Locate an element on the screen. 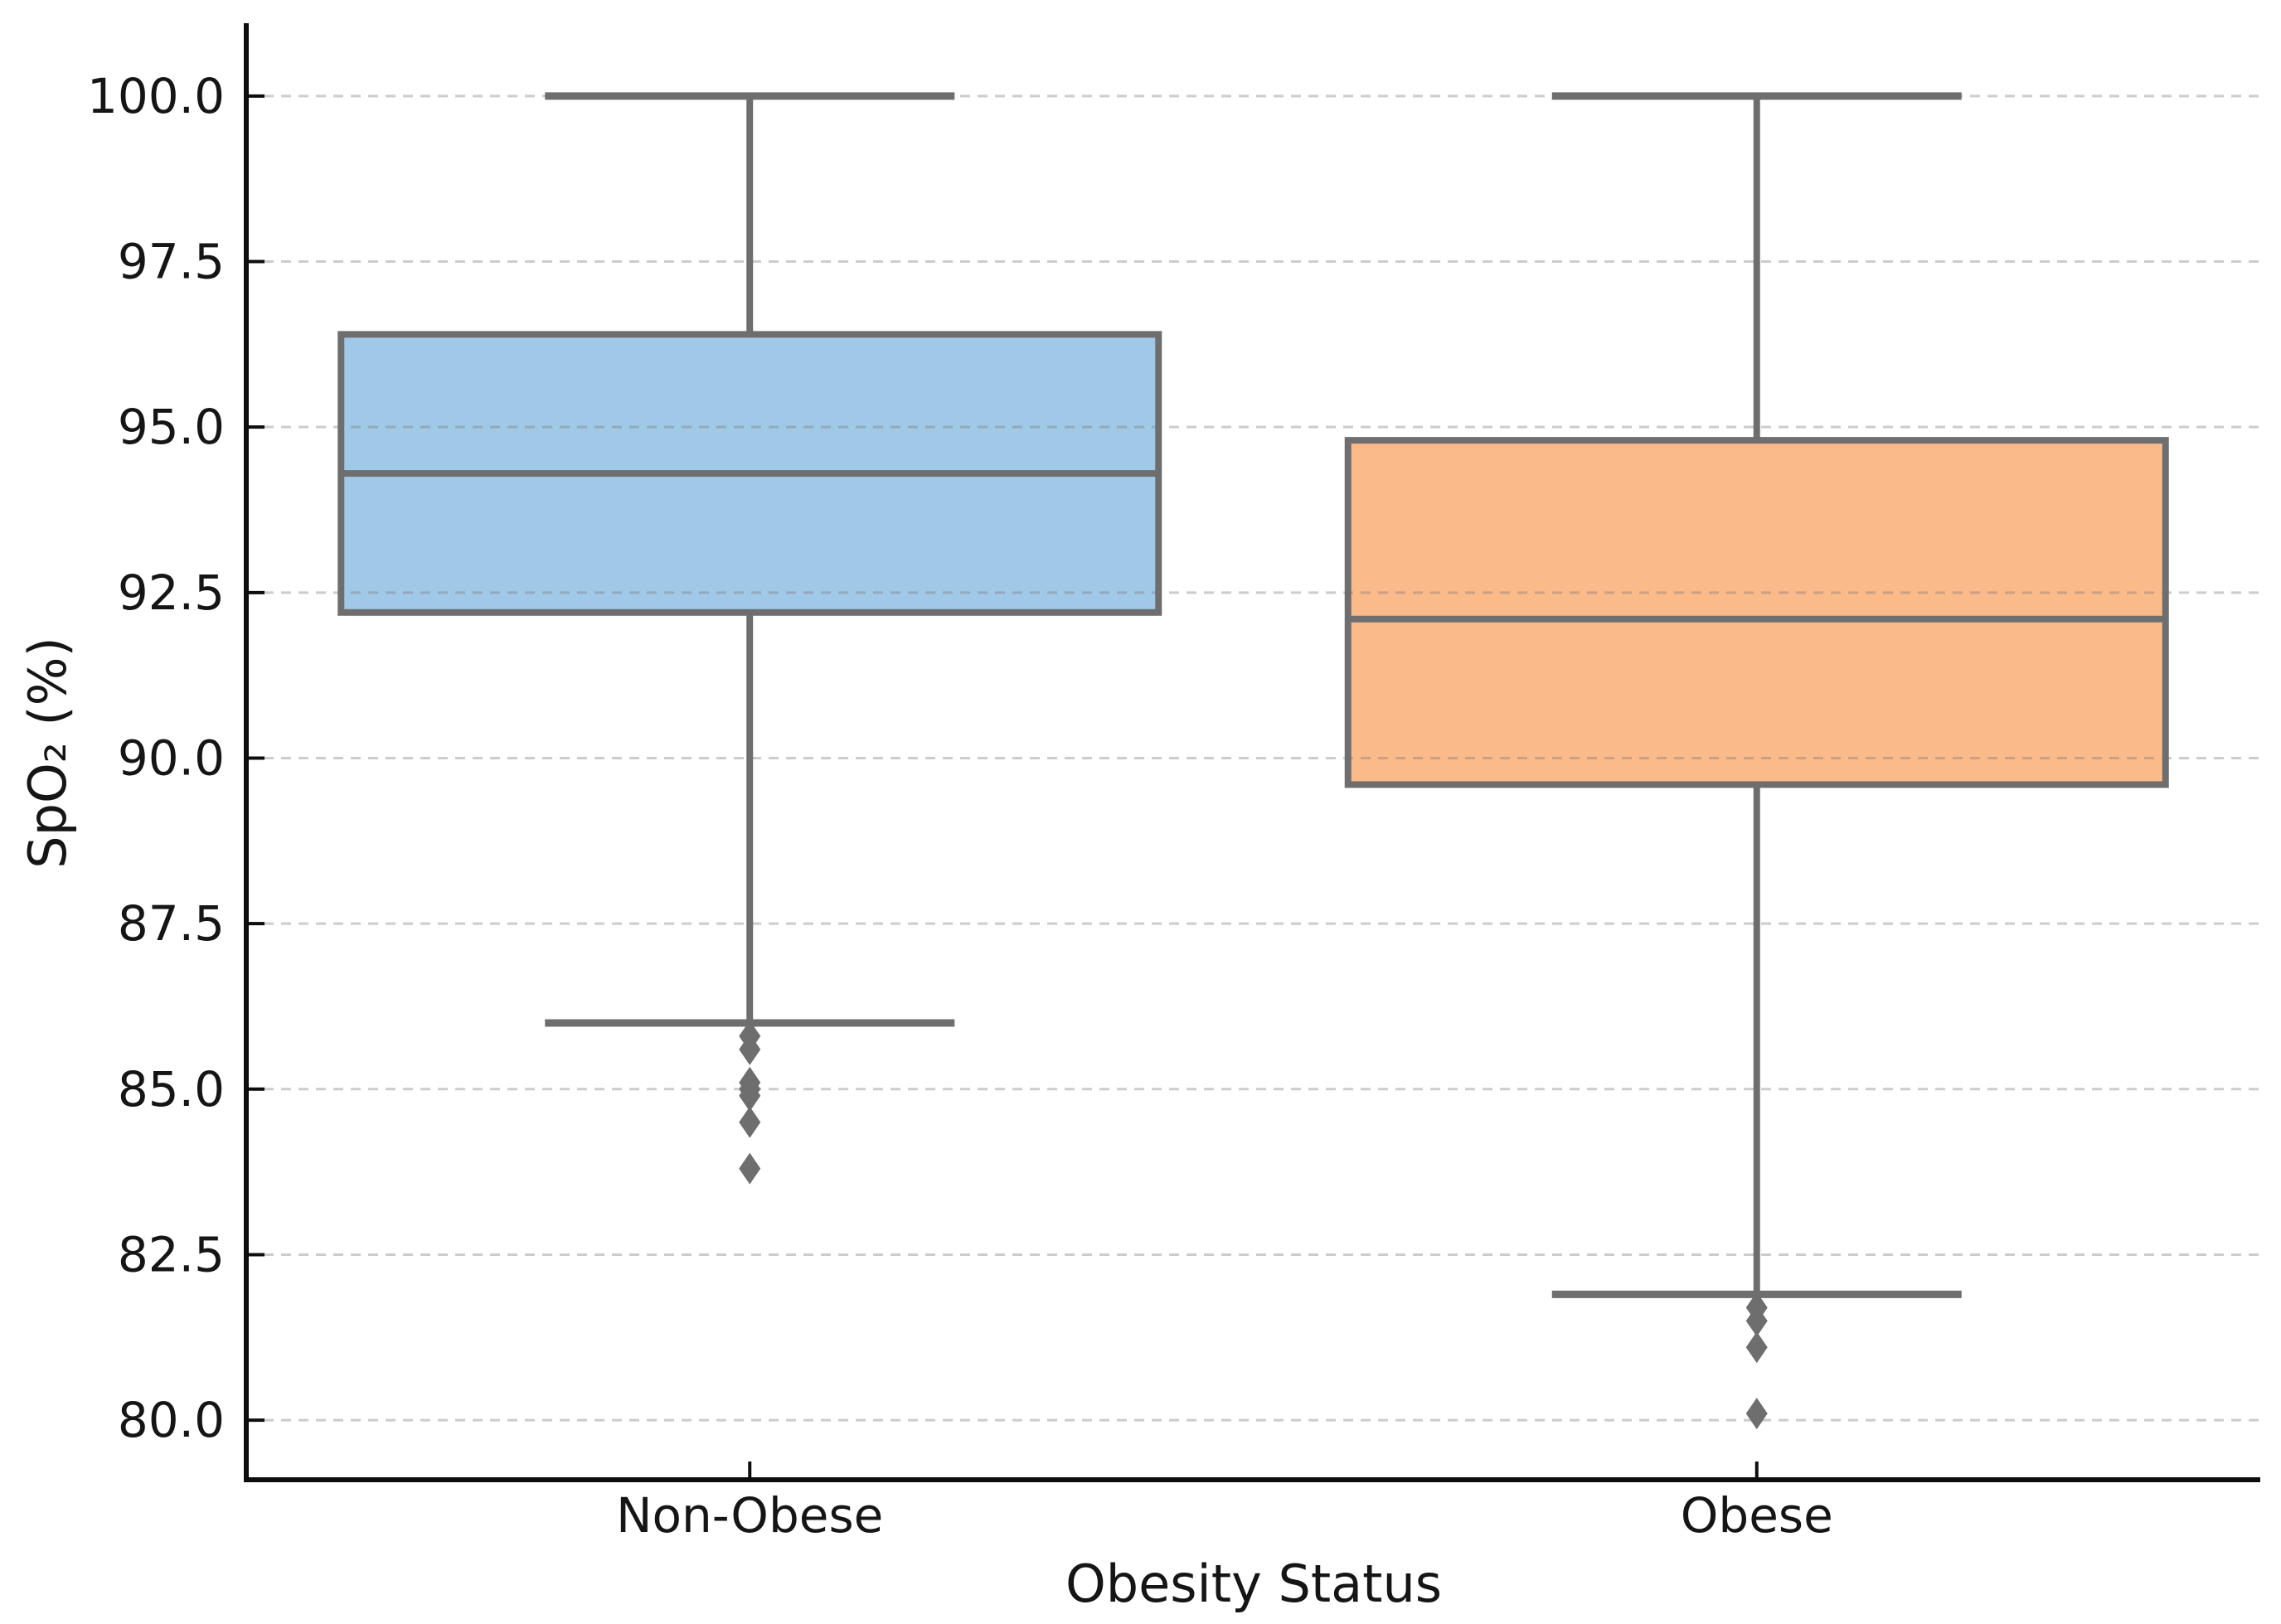 Image resolution: width=2281 pixels, height=1624 pixels. y-tick-label: 92.5 is located at coordinates (171, 593).